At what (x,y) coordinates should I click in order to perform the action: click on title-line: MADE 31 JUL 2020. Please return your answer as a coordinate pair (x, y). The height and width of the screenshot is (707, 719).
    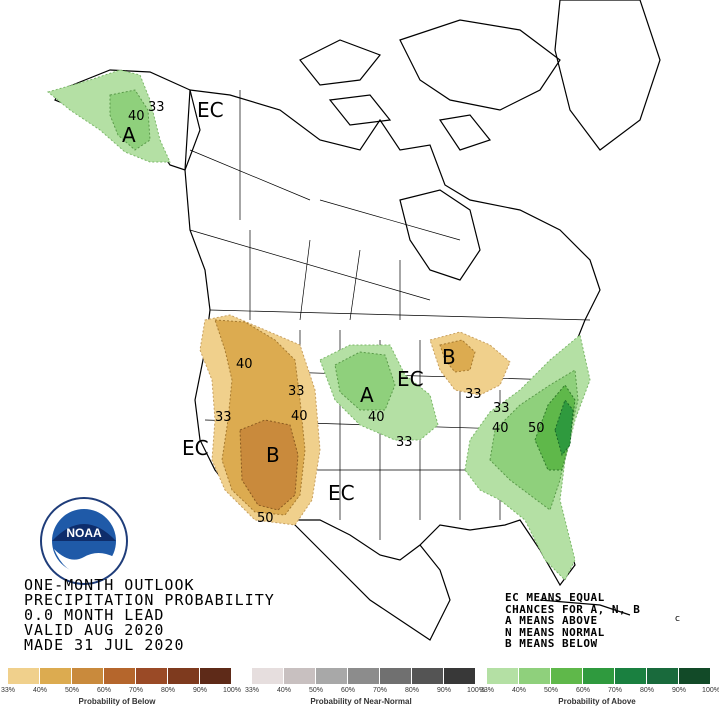
    Looking at the image, I should click on (104, 645).